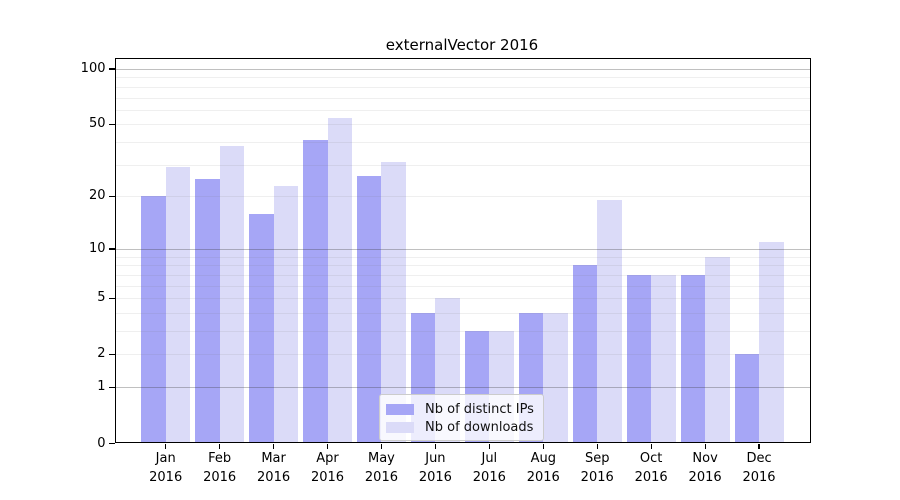  What do you see at coordinates (220, 468) in the screenshot?
I see `x-tick-label: Feb 2016` at bounding box center [220, 468].